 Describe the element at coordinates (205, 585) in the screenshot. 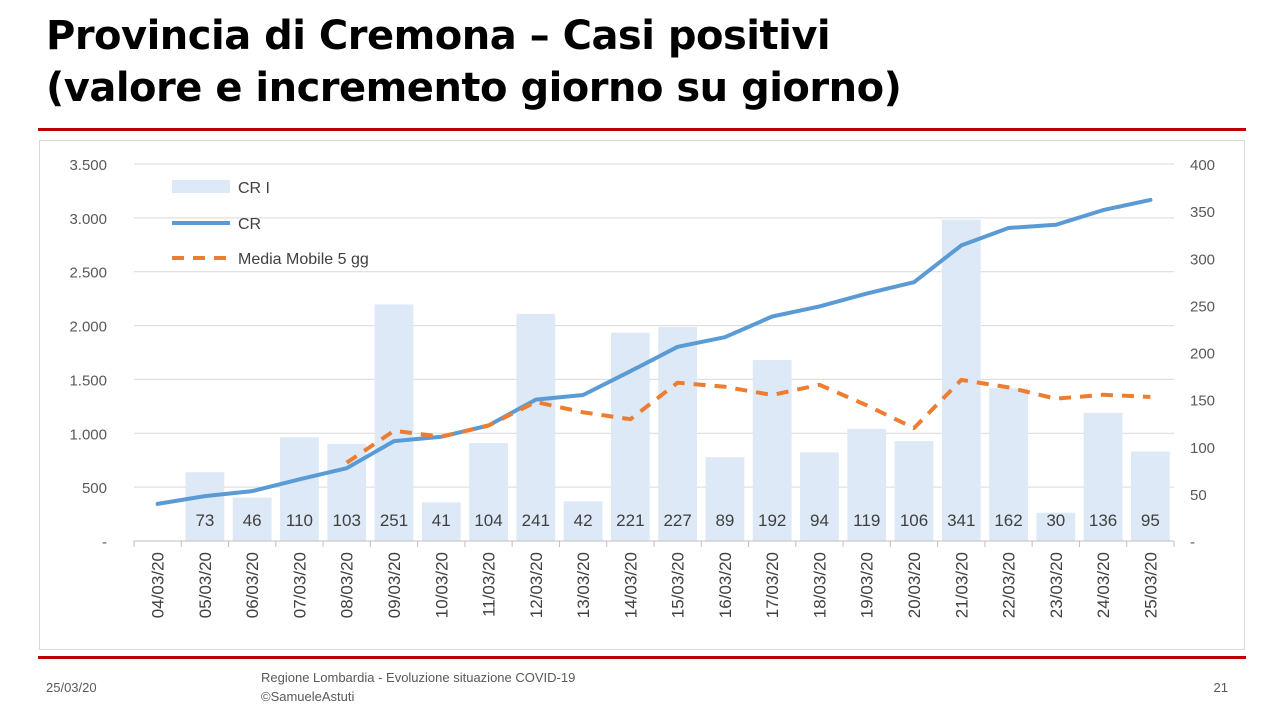

I see `x-tick-label: 05/03/20` at that location.